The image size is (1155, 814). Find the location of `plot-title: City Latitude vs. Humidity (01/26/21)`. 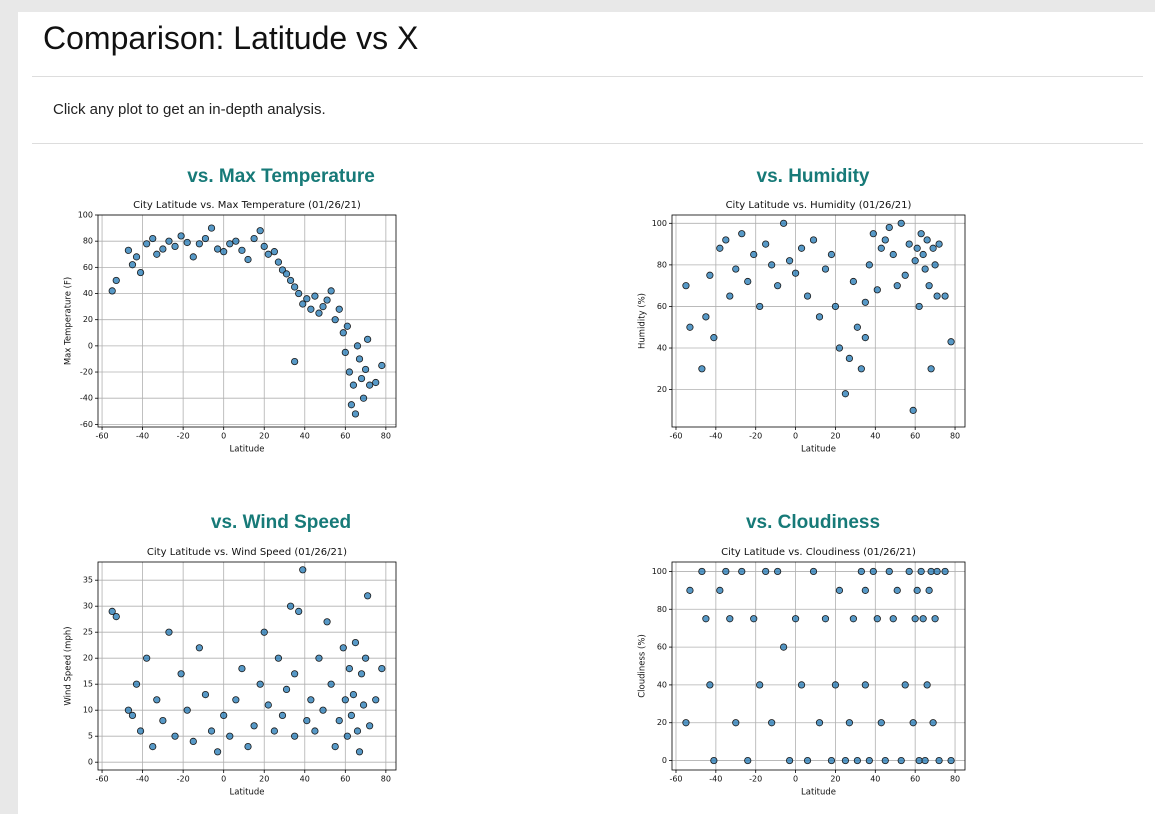

plot-title: City Latitude vs. Humidity (01/26/21) is located at coordinates (819, 205).